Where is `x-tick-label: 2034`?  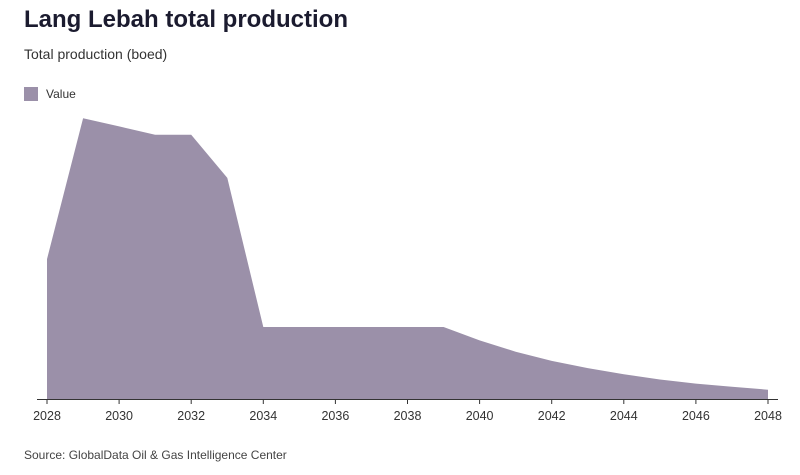 x-tick-label: 2034 is located at coordinates (263, 416).